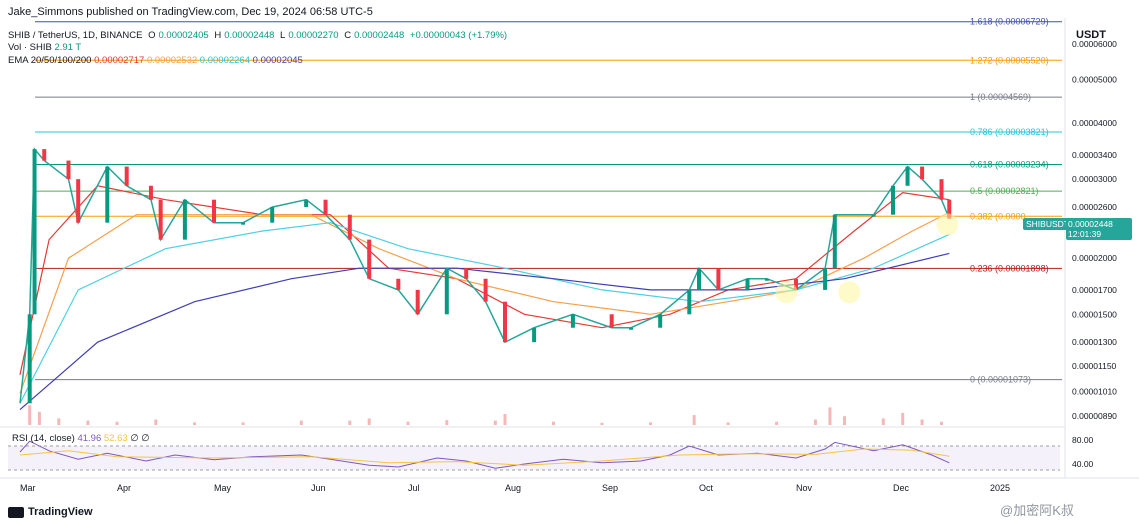 This screenshot has width=1139, height=531. Describe the element at coordinates (277, 60) in the screenshot. I see `ema-200-value: 0.00002045` at that location.